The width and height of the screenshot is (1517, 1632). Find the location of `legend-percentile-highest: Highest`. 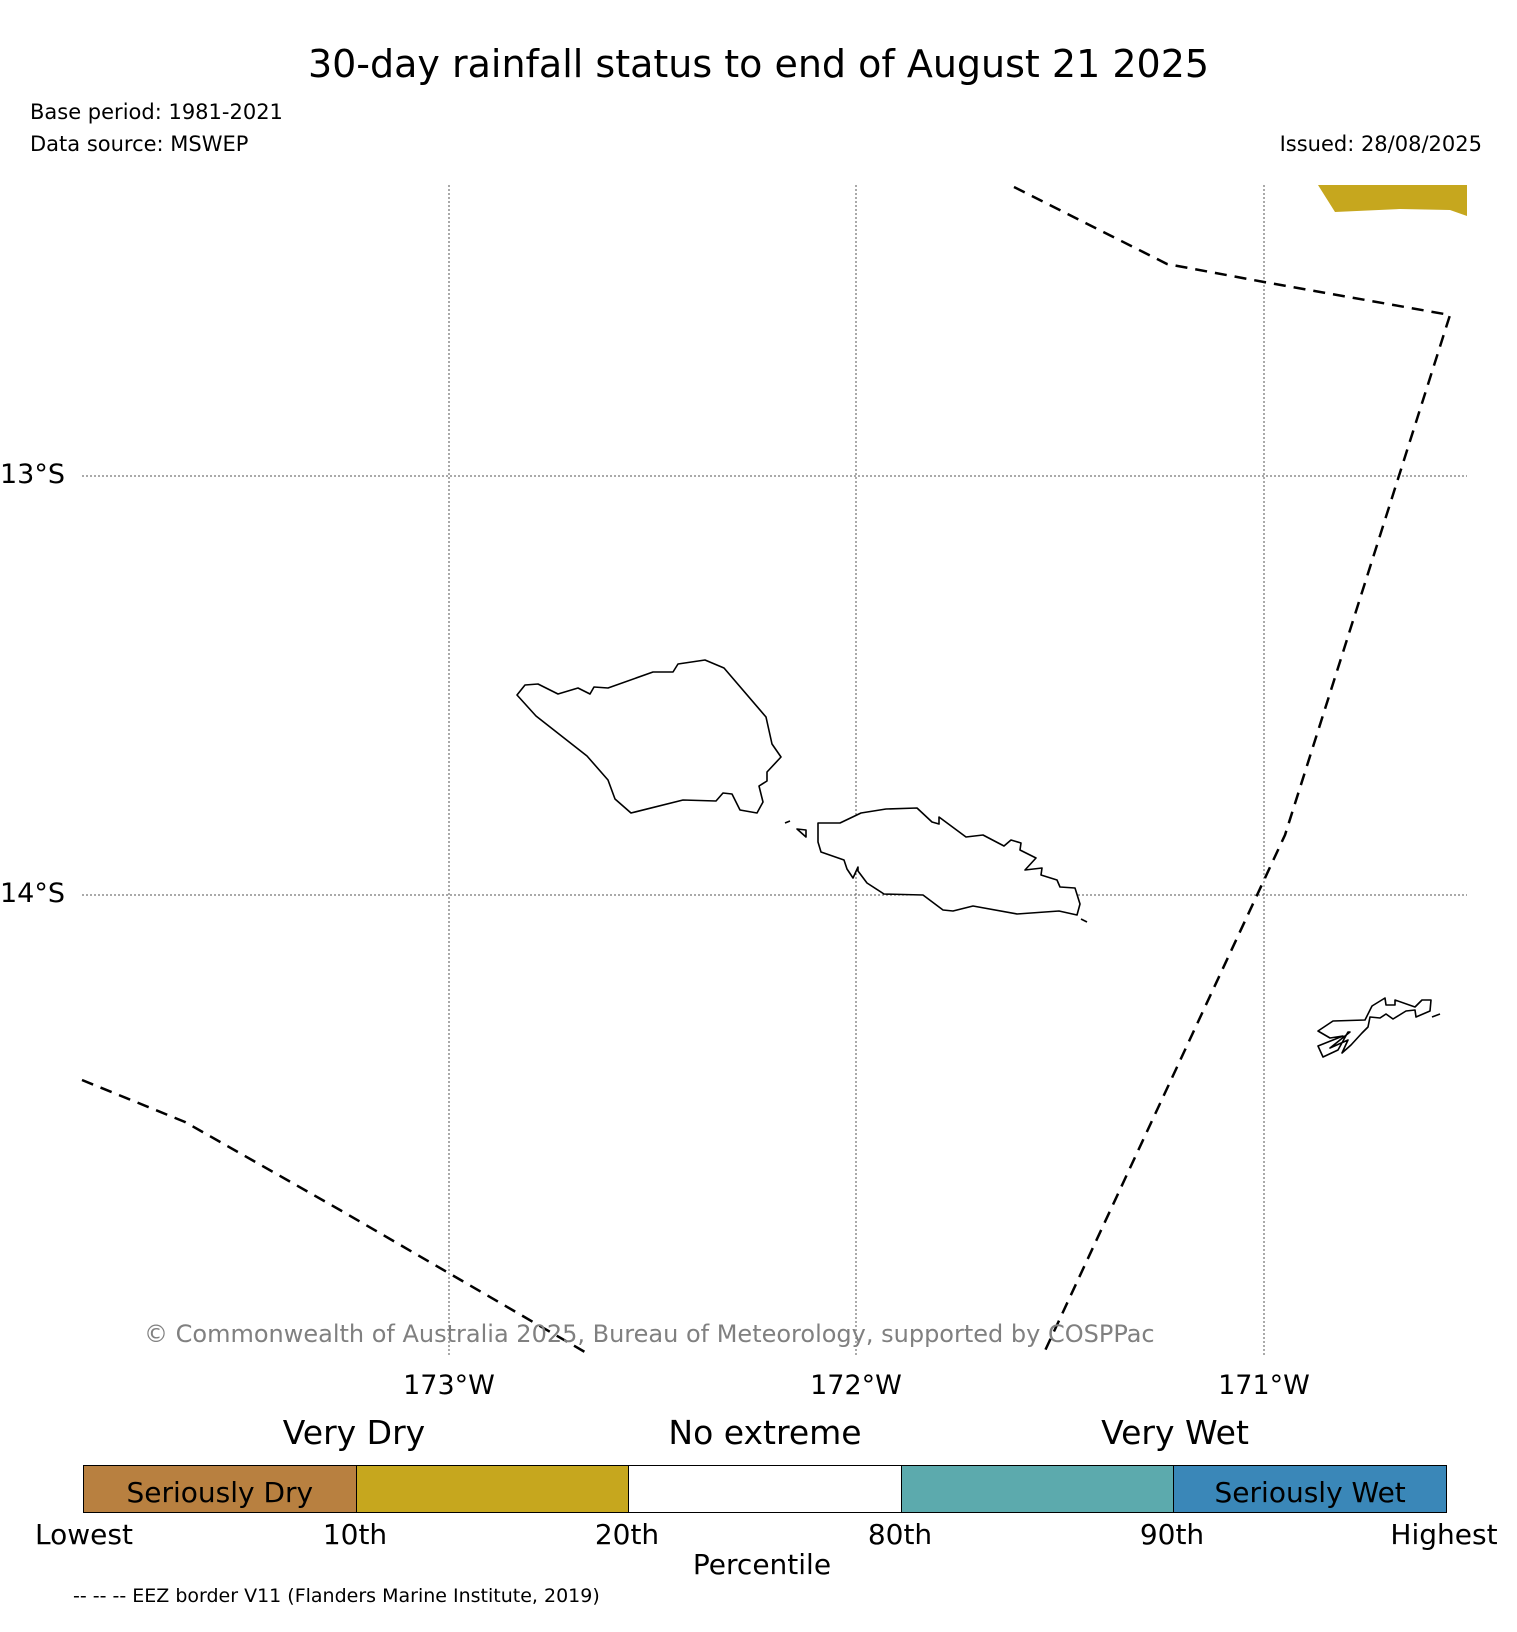

legend-percentile-highest: Highest is located at coordinates (1444, 1534).